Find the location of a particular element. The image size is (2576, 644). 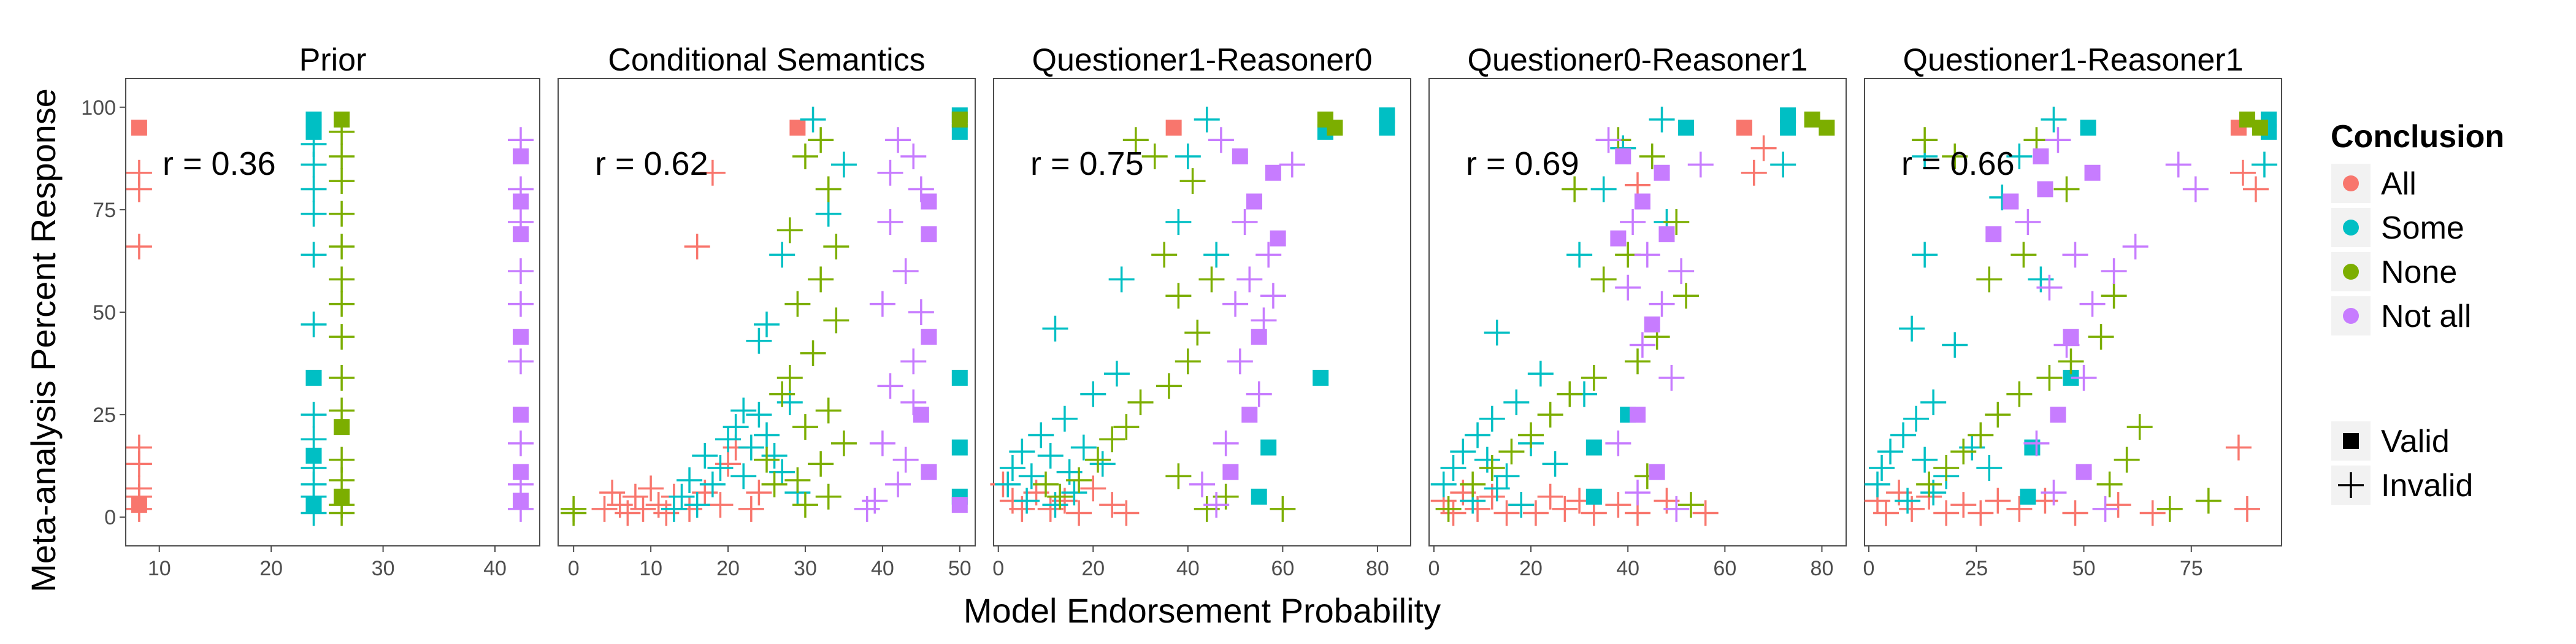

panel-0: Prior 10 20 30 40 0 25 50 75 100 r = 0.36 is located at coordinates (310, 311).